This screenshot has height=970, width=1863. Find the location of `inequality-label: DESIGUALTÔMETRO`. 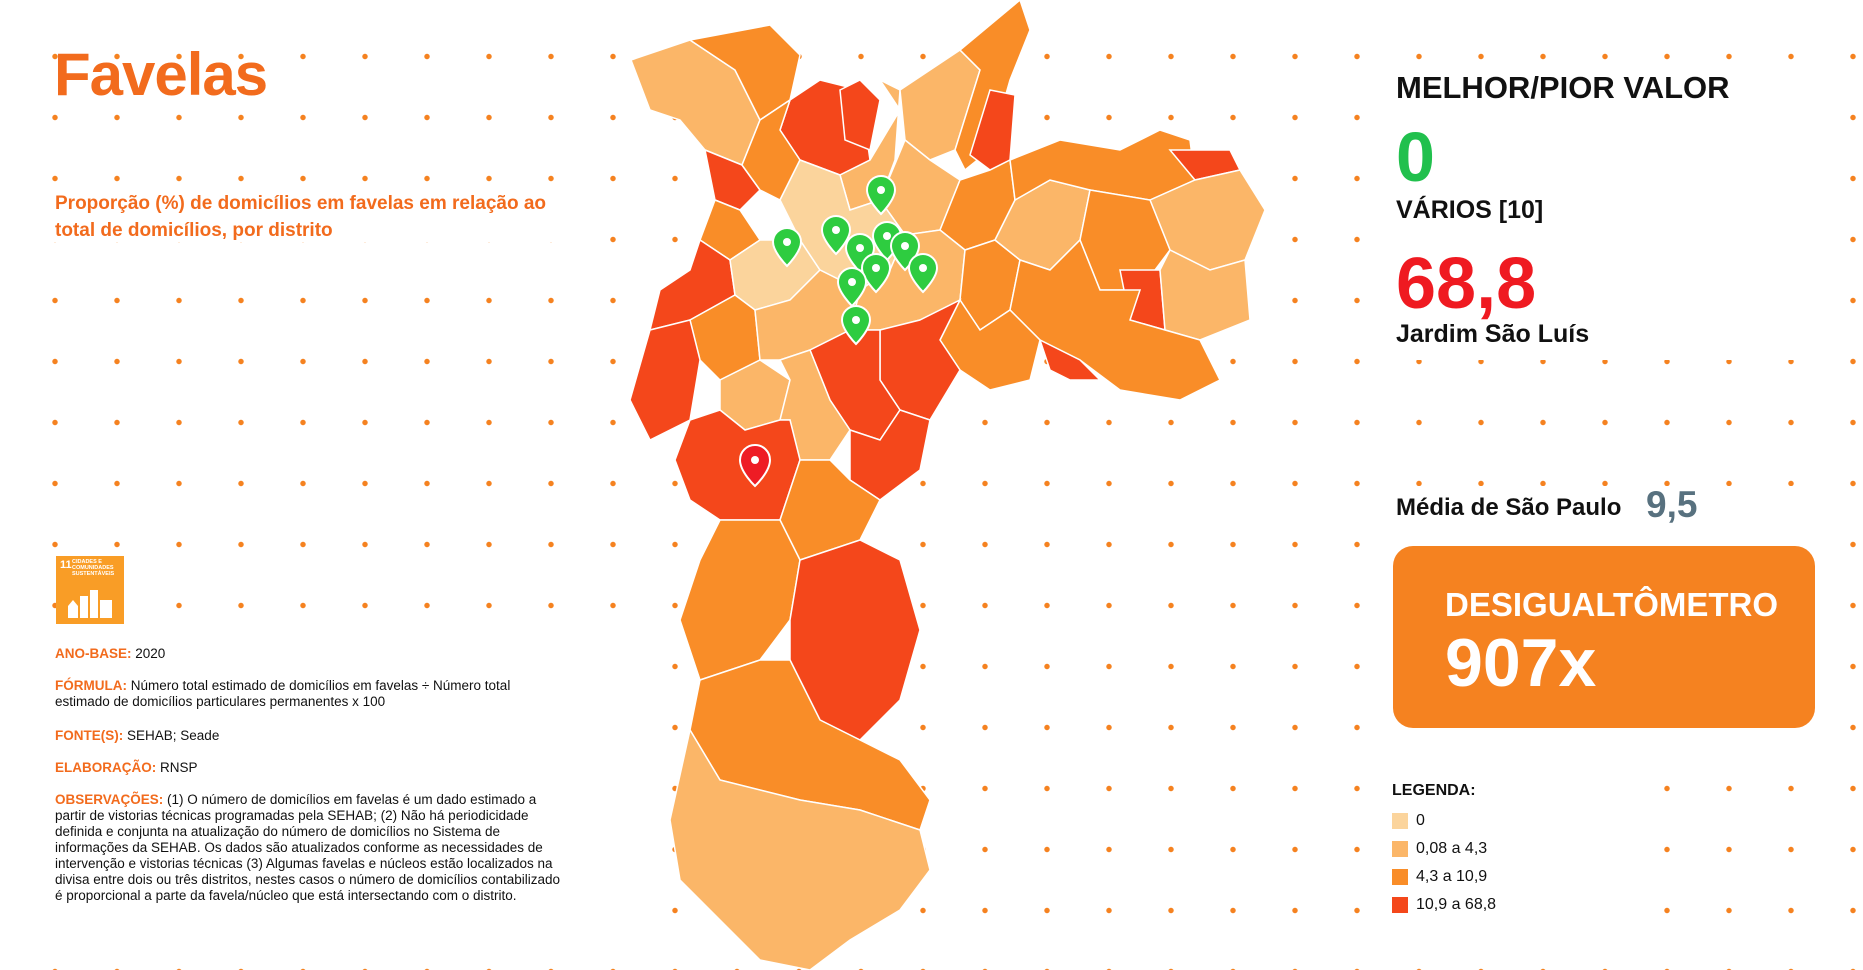

inequality-label: DESIGUALTÔMETRO is located at coordinates (1612, 604).